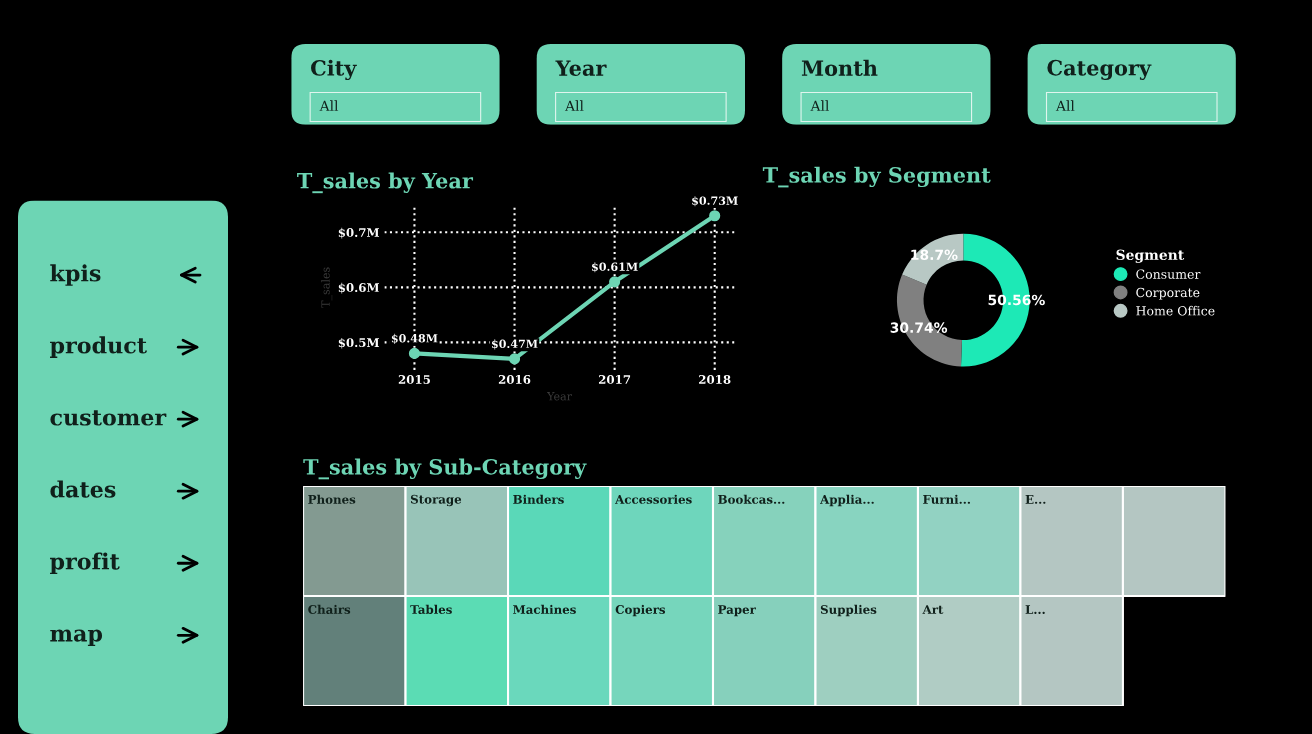 This screenshot has height=734, width=1312. What do you see at coordinates (514, 344) in the screenshot?
I see `data-label: $0.47M` at bounding box center [514, 344].